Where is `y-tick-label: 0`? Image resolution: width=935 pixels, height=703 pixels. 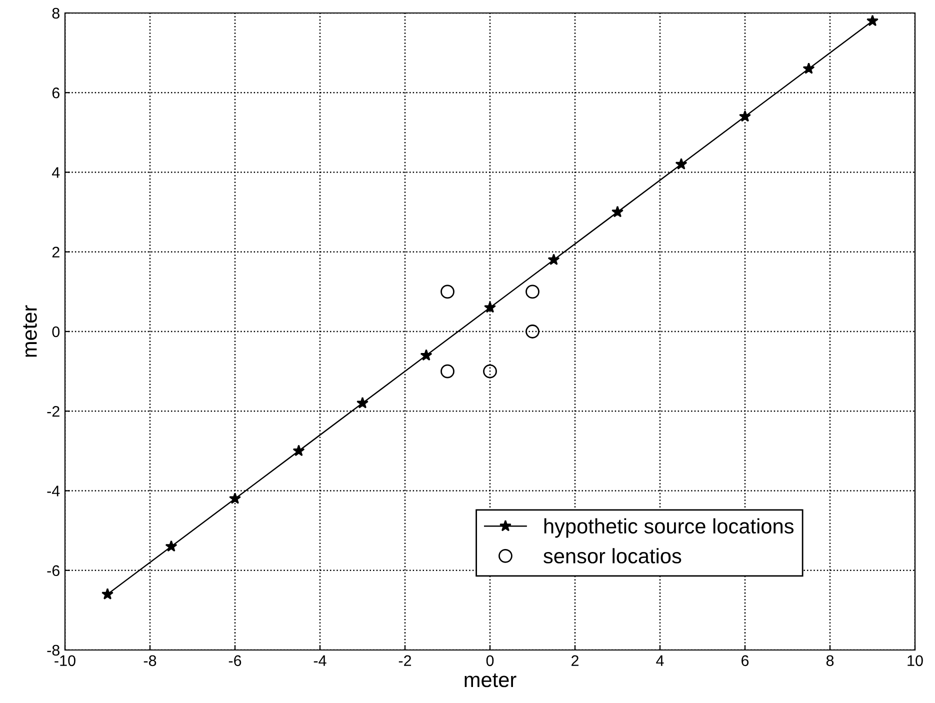
y-tick-label: 0 is located at coordinates (56, 332).